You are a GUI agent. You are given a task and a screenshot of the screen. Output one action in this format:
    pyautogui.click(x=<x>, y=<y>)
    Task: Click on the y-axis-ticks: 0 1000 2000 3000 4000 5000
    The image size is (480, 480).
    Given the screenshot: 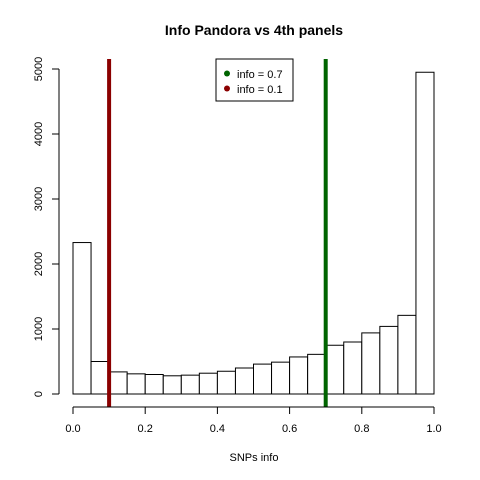 What is the action you would take?
    pyautogui.click(x=46, y=227)
    